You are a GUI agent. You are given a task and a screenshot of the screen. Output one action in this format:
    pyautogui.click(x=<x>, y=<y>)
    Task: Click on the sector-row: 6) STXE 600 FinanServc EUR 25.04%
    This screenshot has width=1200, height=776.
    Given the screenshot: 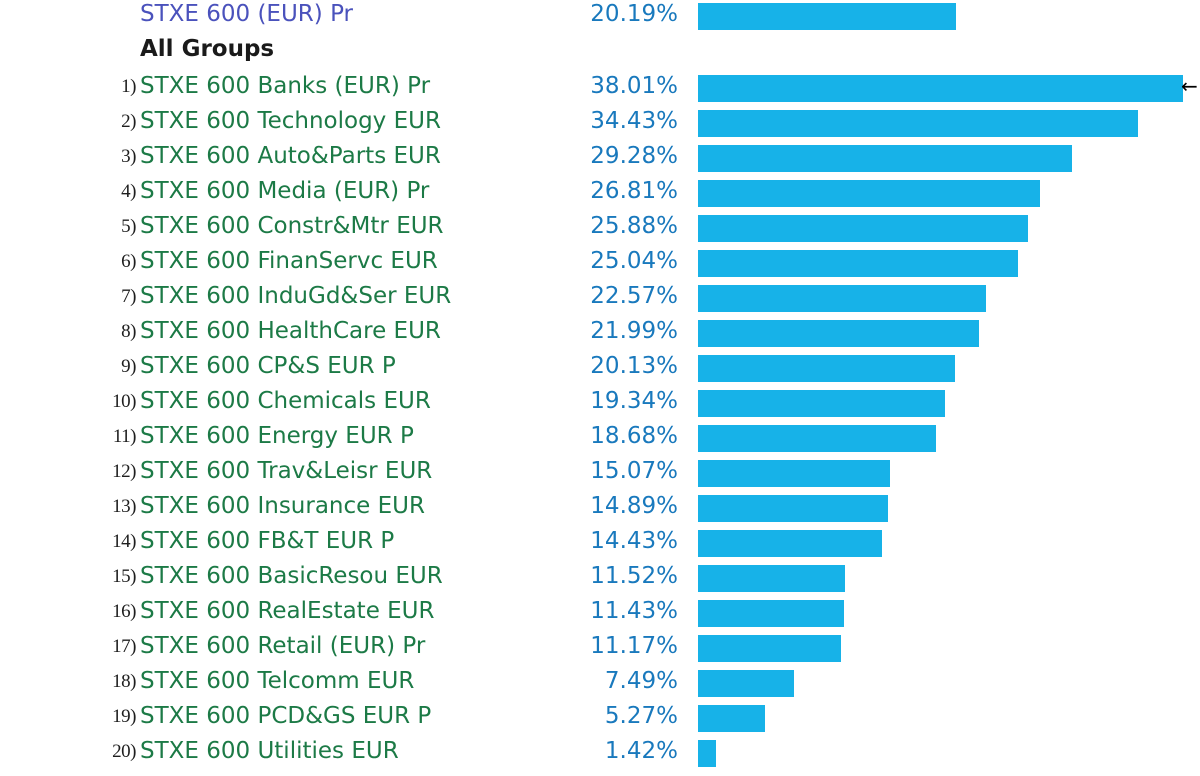 What is the action you would take?
    pyautogui.click(x=600, y=264)
    